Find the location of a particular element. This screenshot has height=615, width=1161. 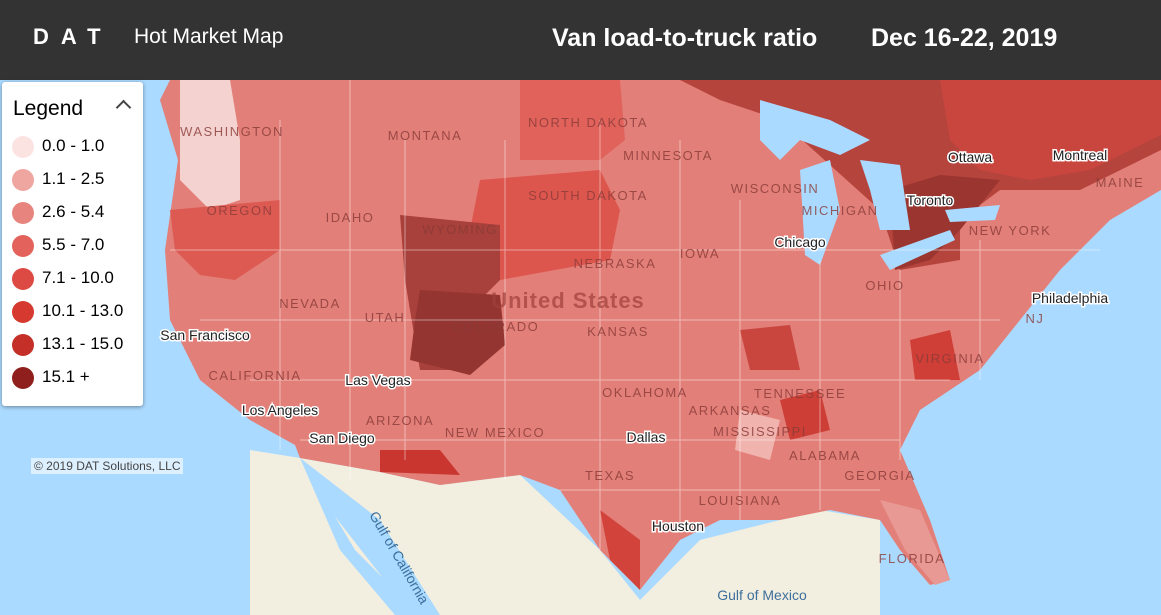

legend-item: 0.0 - 1.0 is located at coordinates (58, 146).